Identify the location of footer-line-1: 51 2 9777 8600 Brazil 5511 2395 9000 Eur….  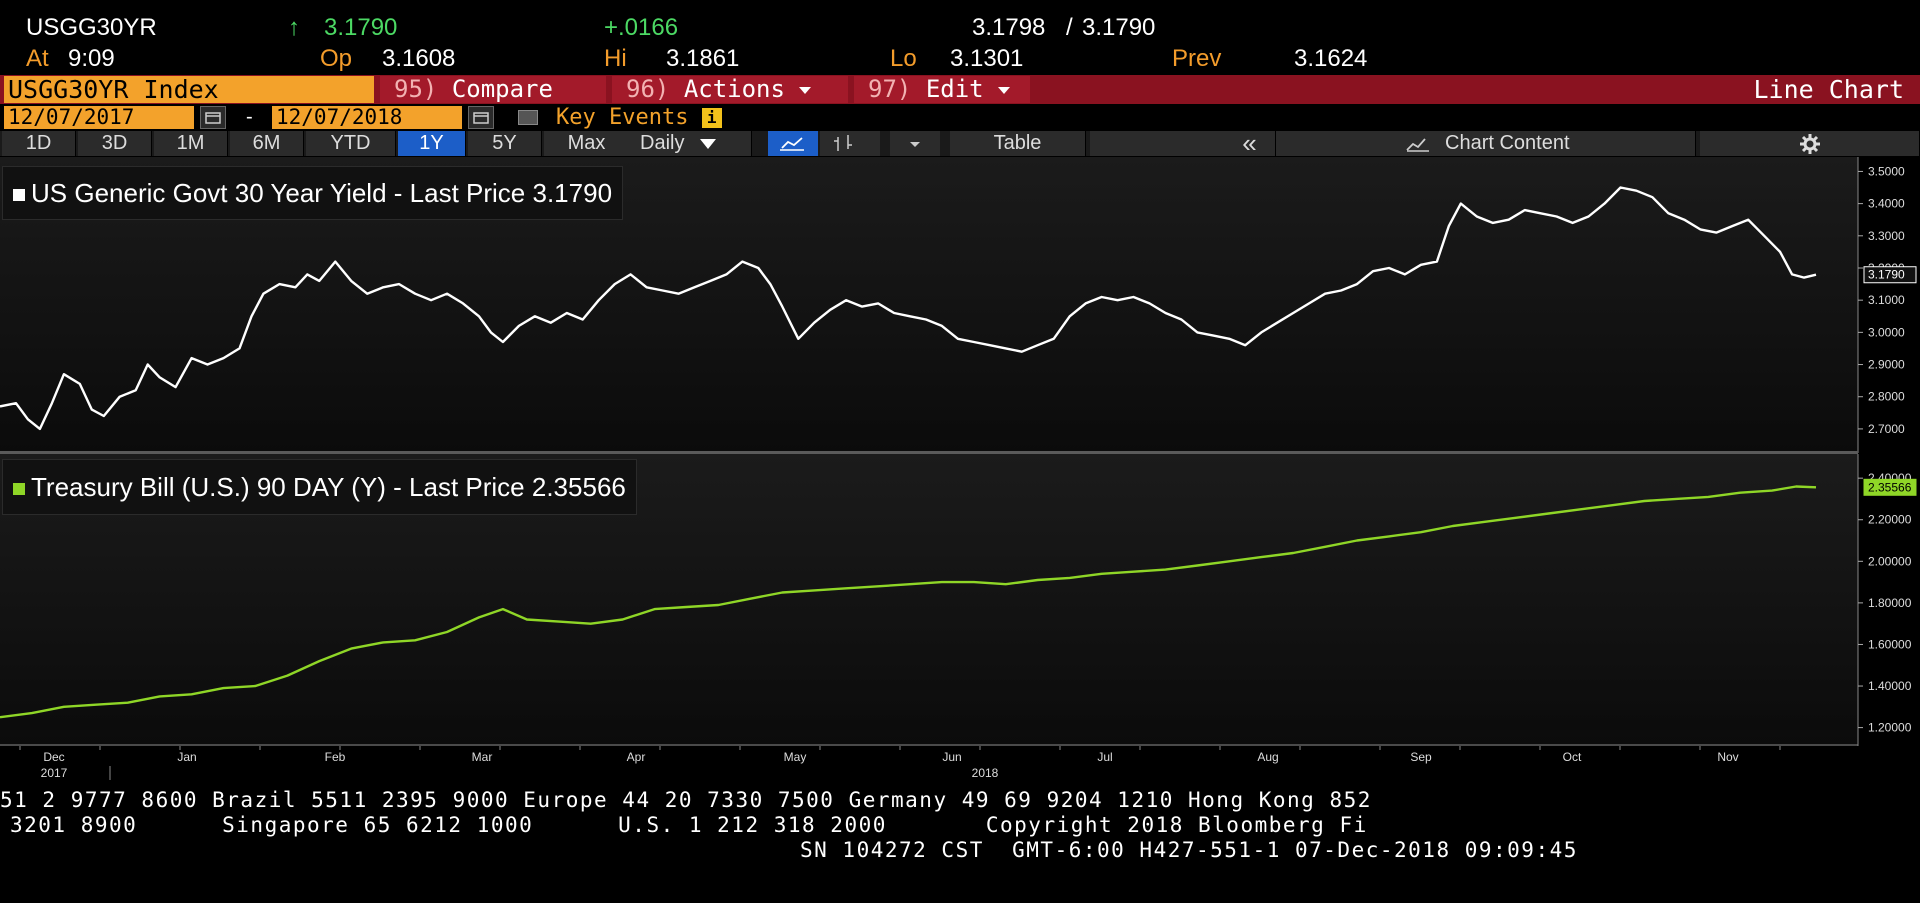
(686, 800).